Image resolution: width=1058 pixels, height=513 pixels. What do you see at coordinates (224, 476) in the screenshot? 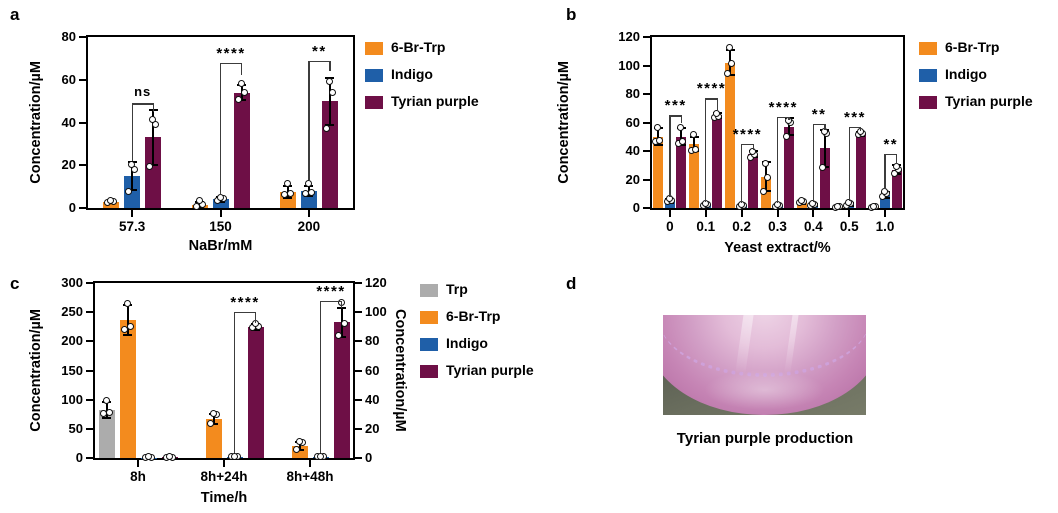
I see `x-tick-label: 8h+24h` at bounding box center [224, 476].